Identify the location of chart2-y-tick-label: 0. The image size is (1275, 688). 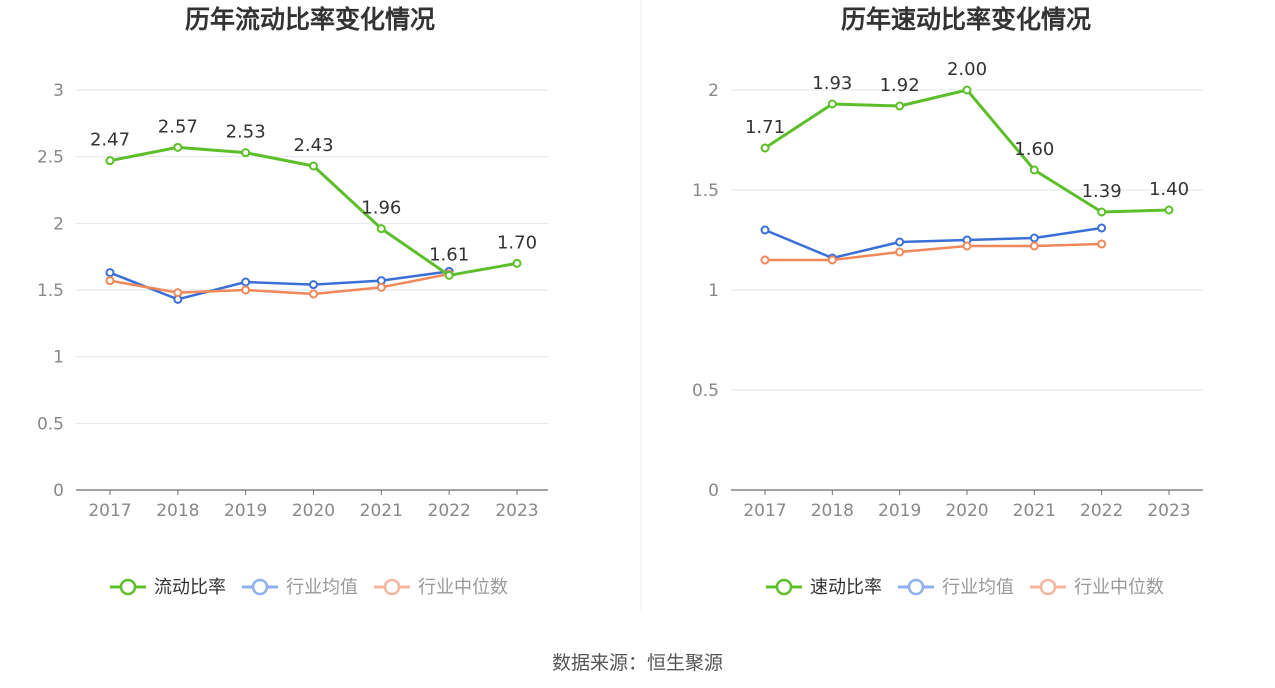
(713, 491).